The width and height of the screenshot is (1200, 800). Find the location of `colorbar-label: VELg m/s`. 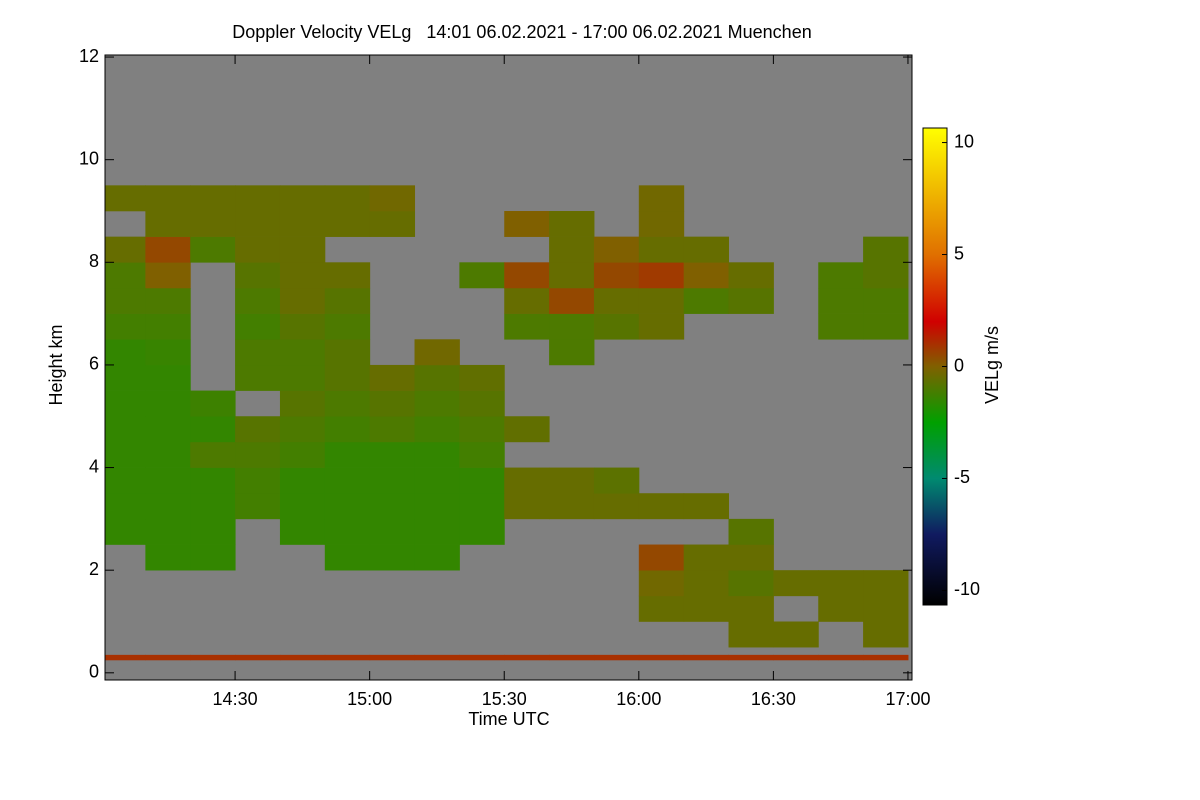

colorbar-label: VELg m/s is located at coordinates (992, 365).